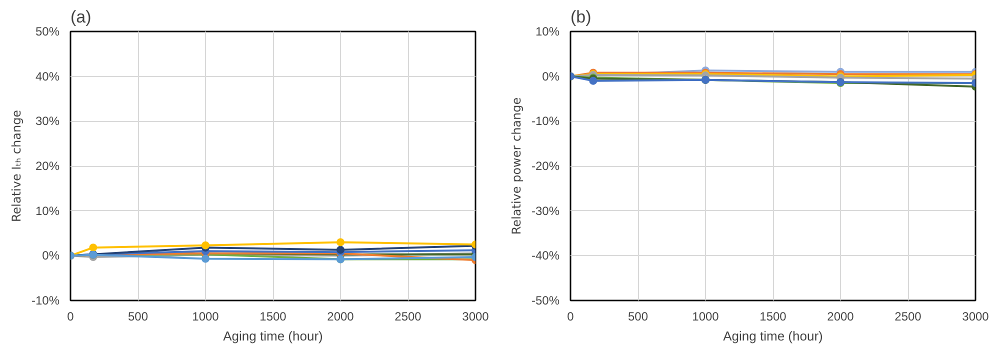 The image size is (1000, 346). I want to click on y-tick-label: -40%, so click(545, 255).